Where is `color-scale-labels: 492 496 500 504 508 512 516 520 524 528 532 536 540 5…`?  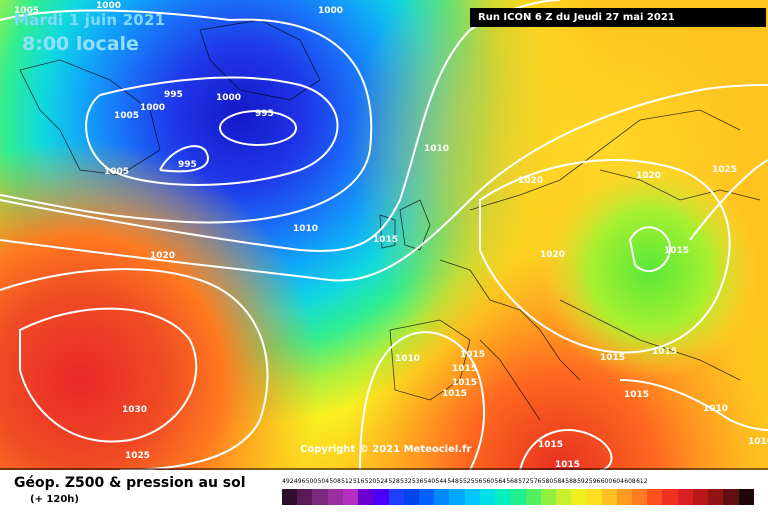
color-scale-labels: 492 496 500 504 508 512 516 520 524 528 532 536 540 5… is located at coordinates (518, 481).